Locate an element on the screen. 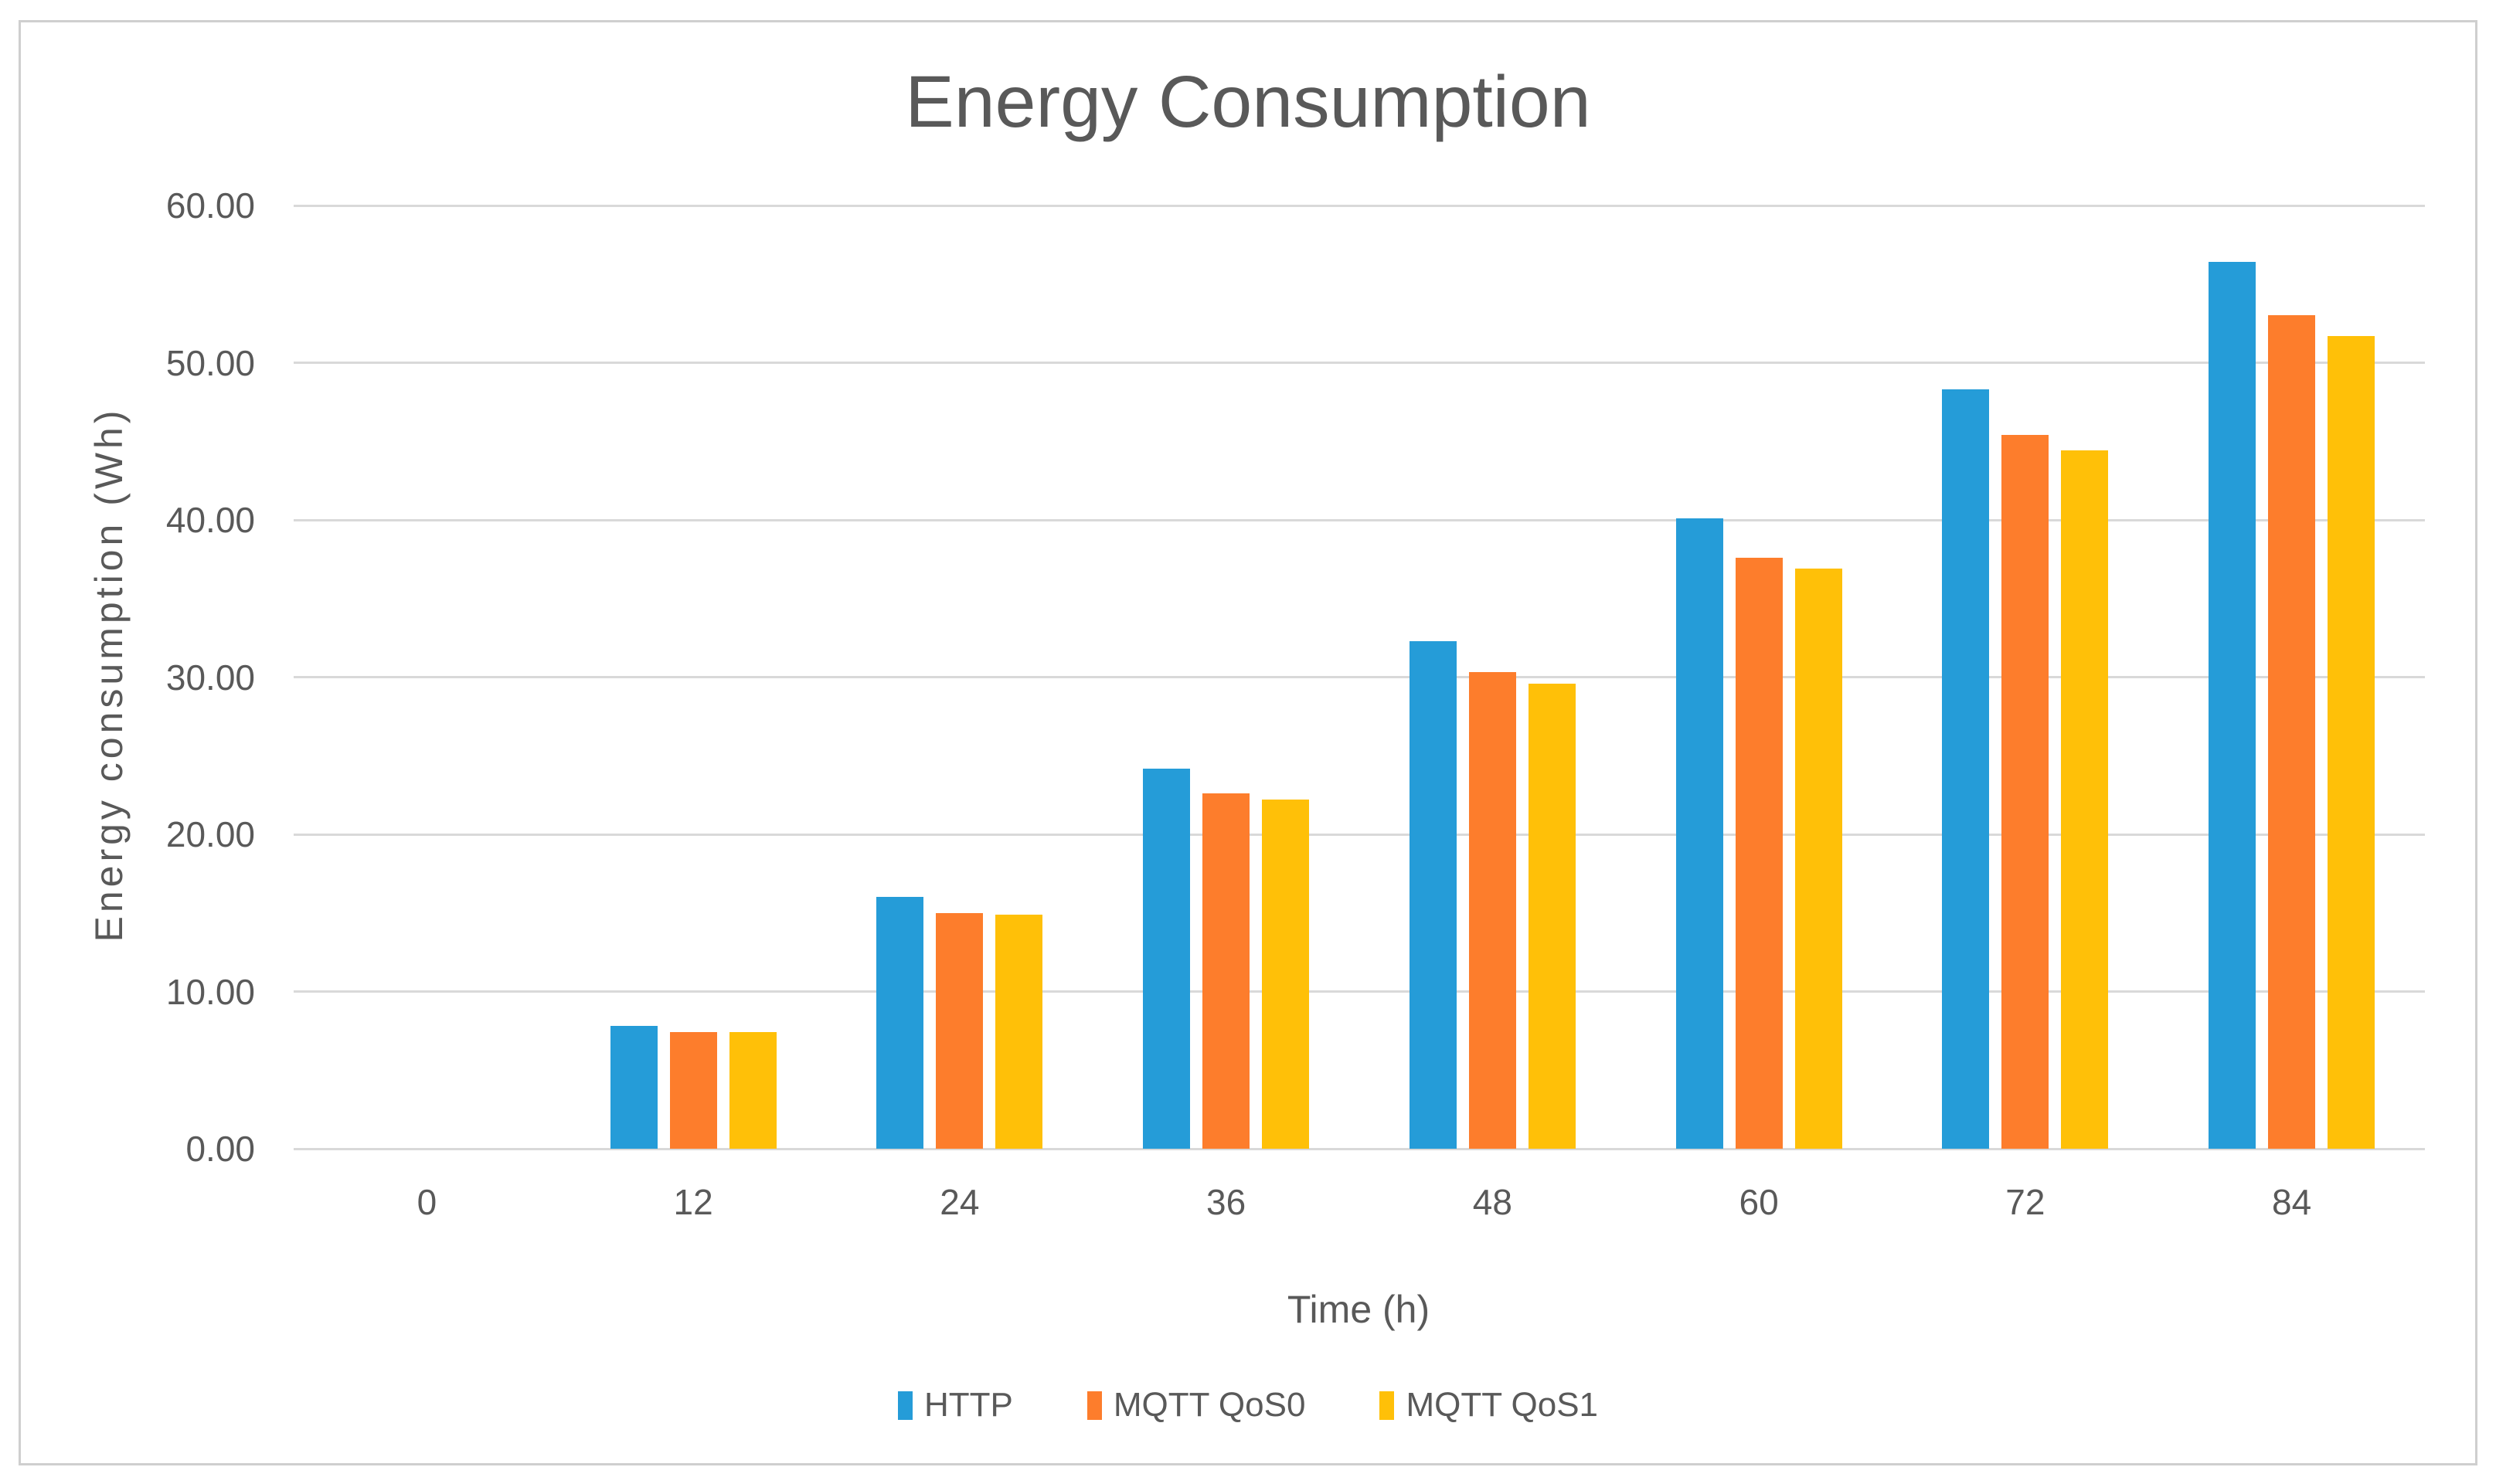  legend-item-mqtt-qos0: MQTT QoS0 is located at coordinates (1196, 1405).